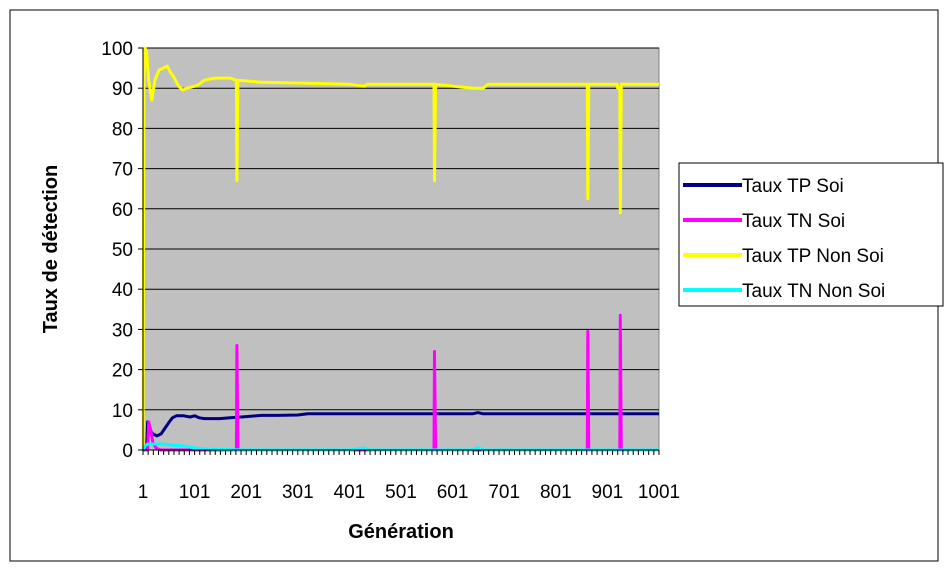  I want to click on x-tick-label: 301, so click(298, 492).